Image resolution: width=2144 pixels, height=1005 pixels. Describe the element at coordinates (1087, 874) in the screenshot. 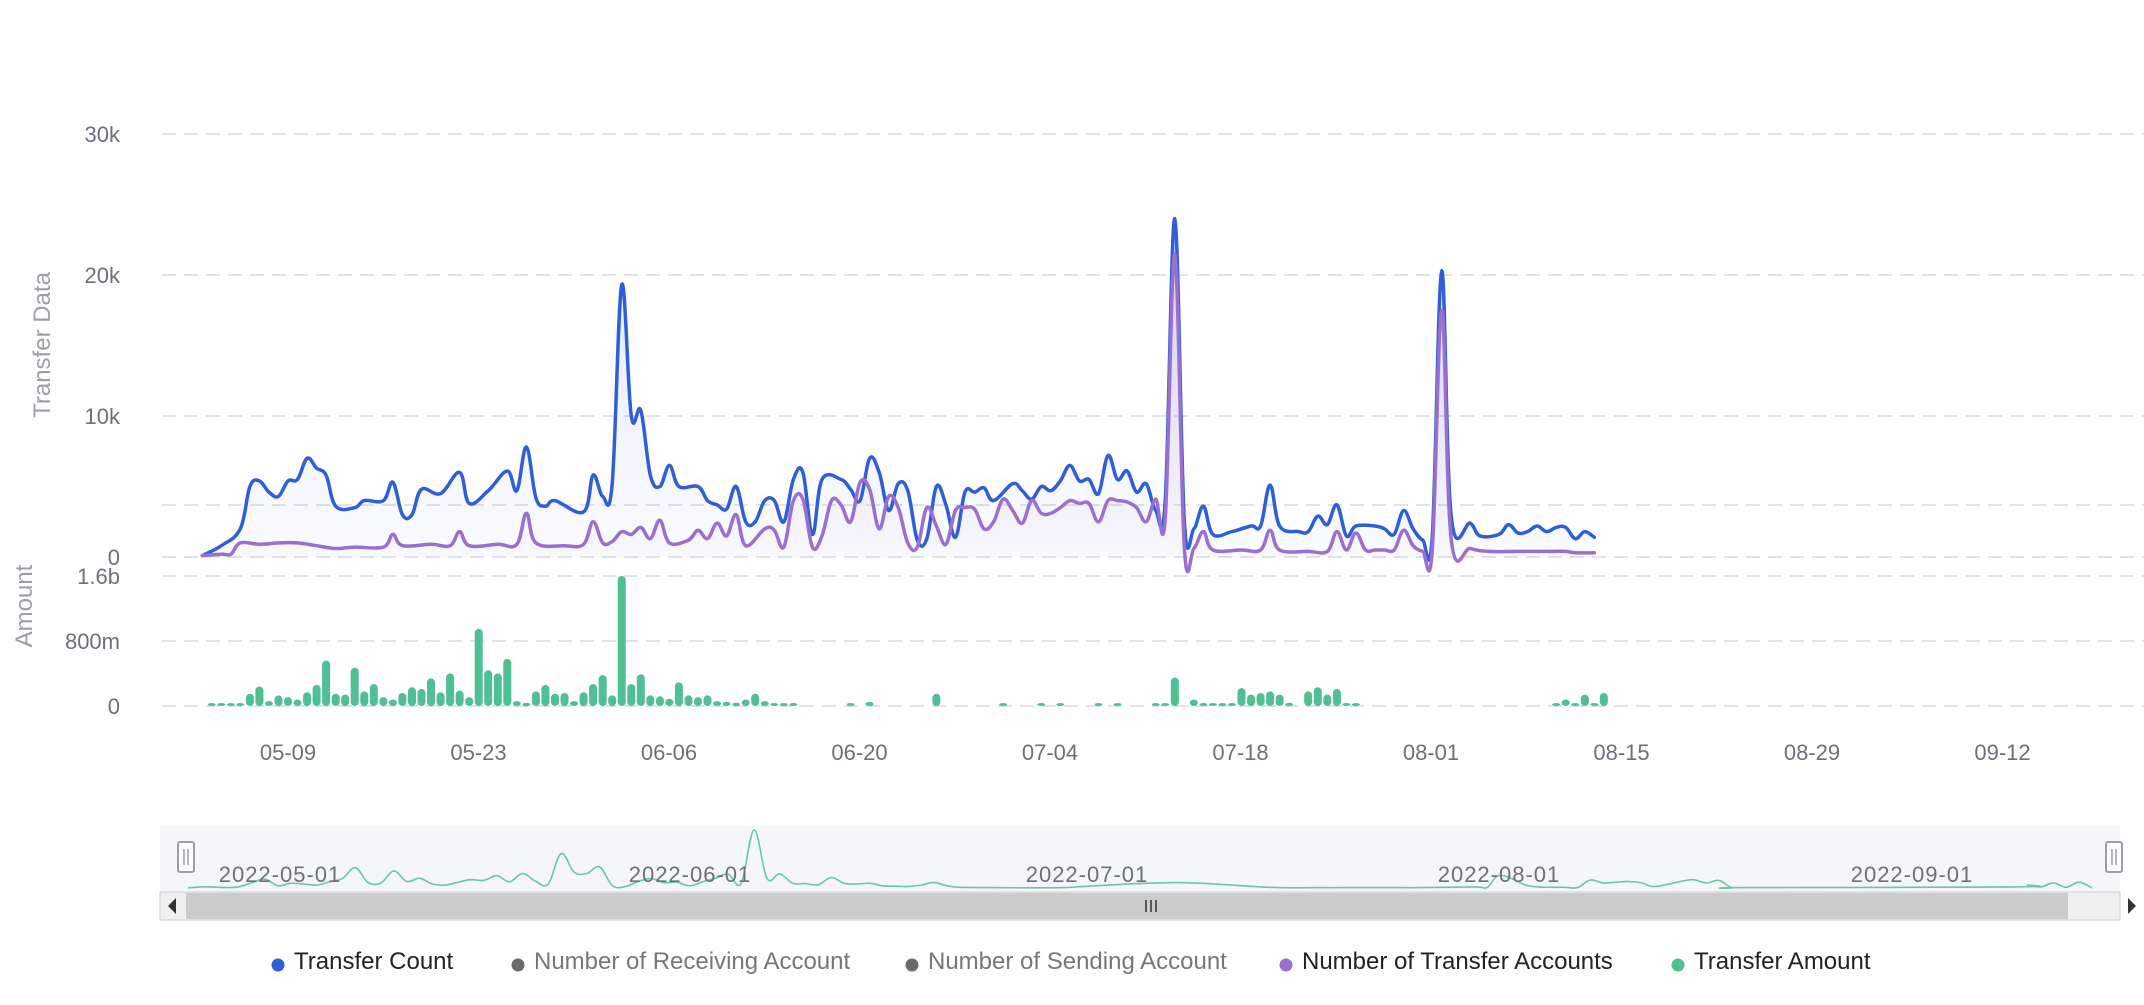

I see `zoom-date-label: 2022-07-01` at that location.